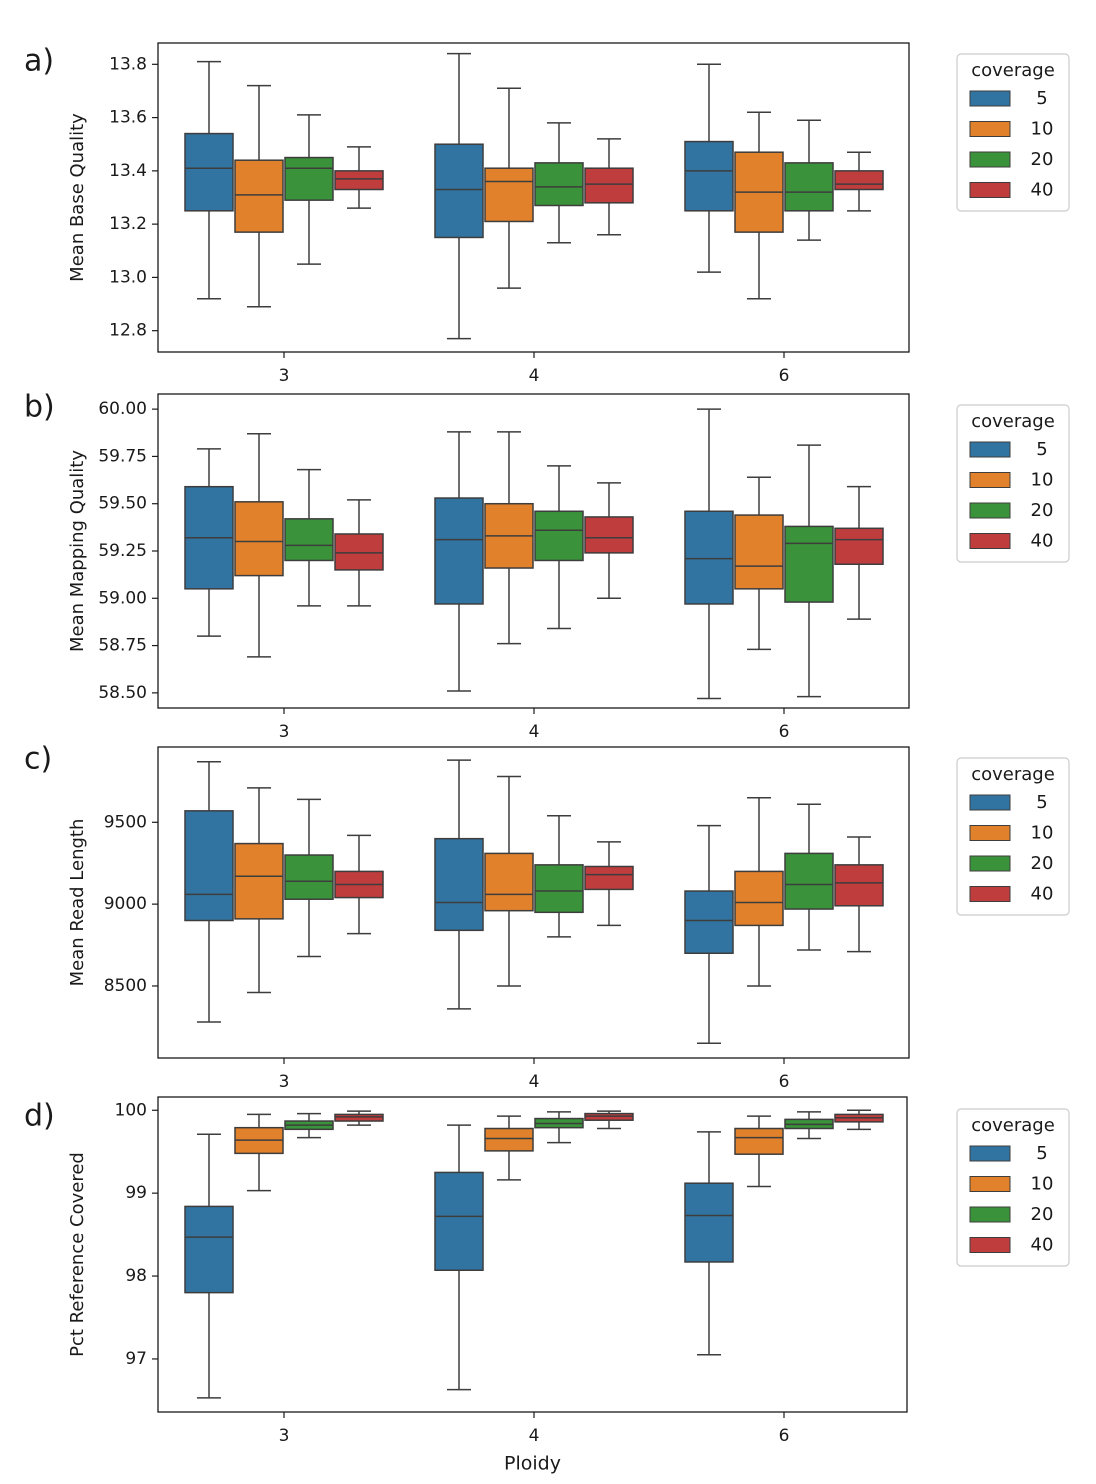 The image size is (1096, 1484). I want to click on y-tick-label: 60.00, so click(122, 409).